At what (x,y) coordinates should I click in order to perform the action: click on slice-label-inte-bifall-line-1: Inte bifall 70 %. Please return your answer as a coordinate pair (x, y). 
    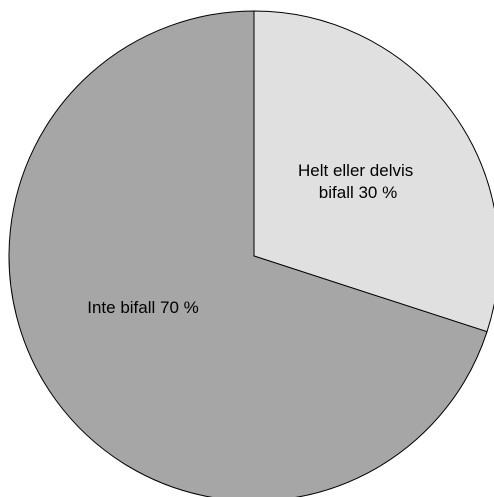
    Looking at the image, I should click on (143, 307).